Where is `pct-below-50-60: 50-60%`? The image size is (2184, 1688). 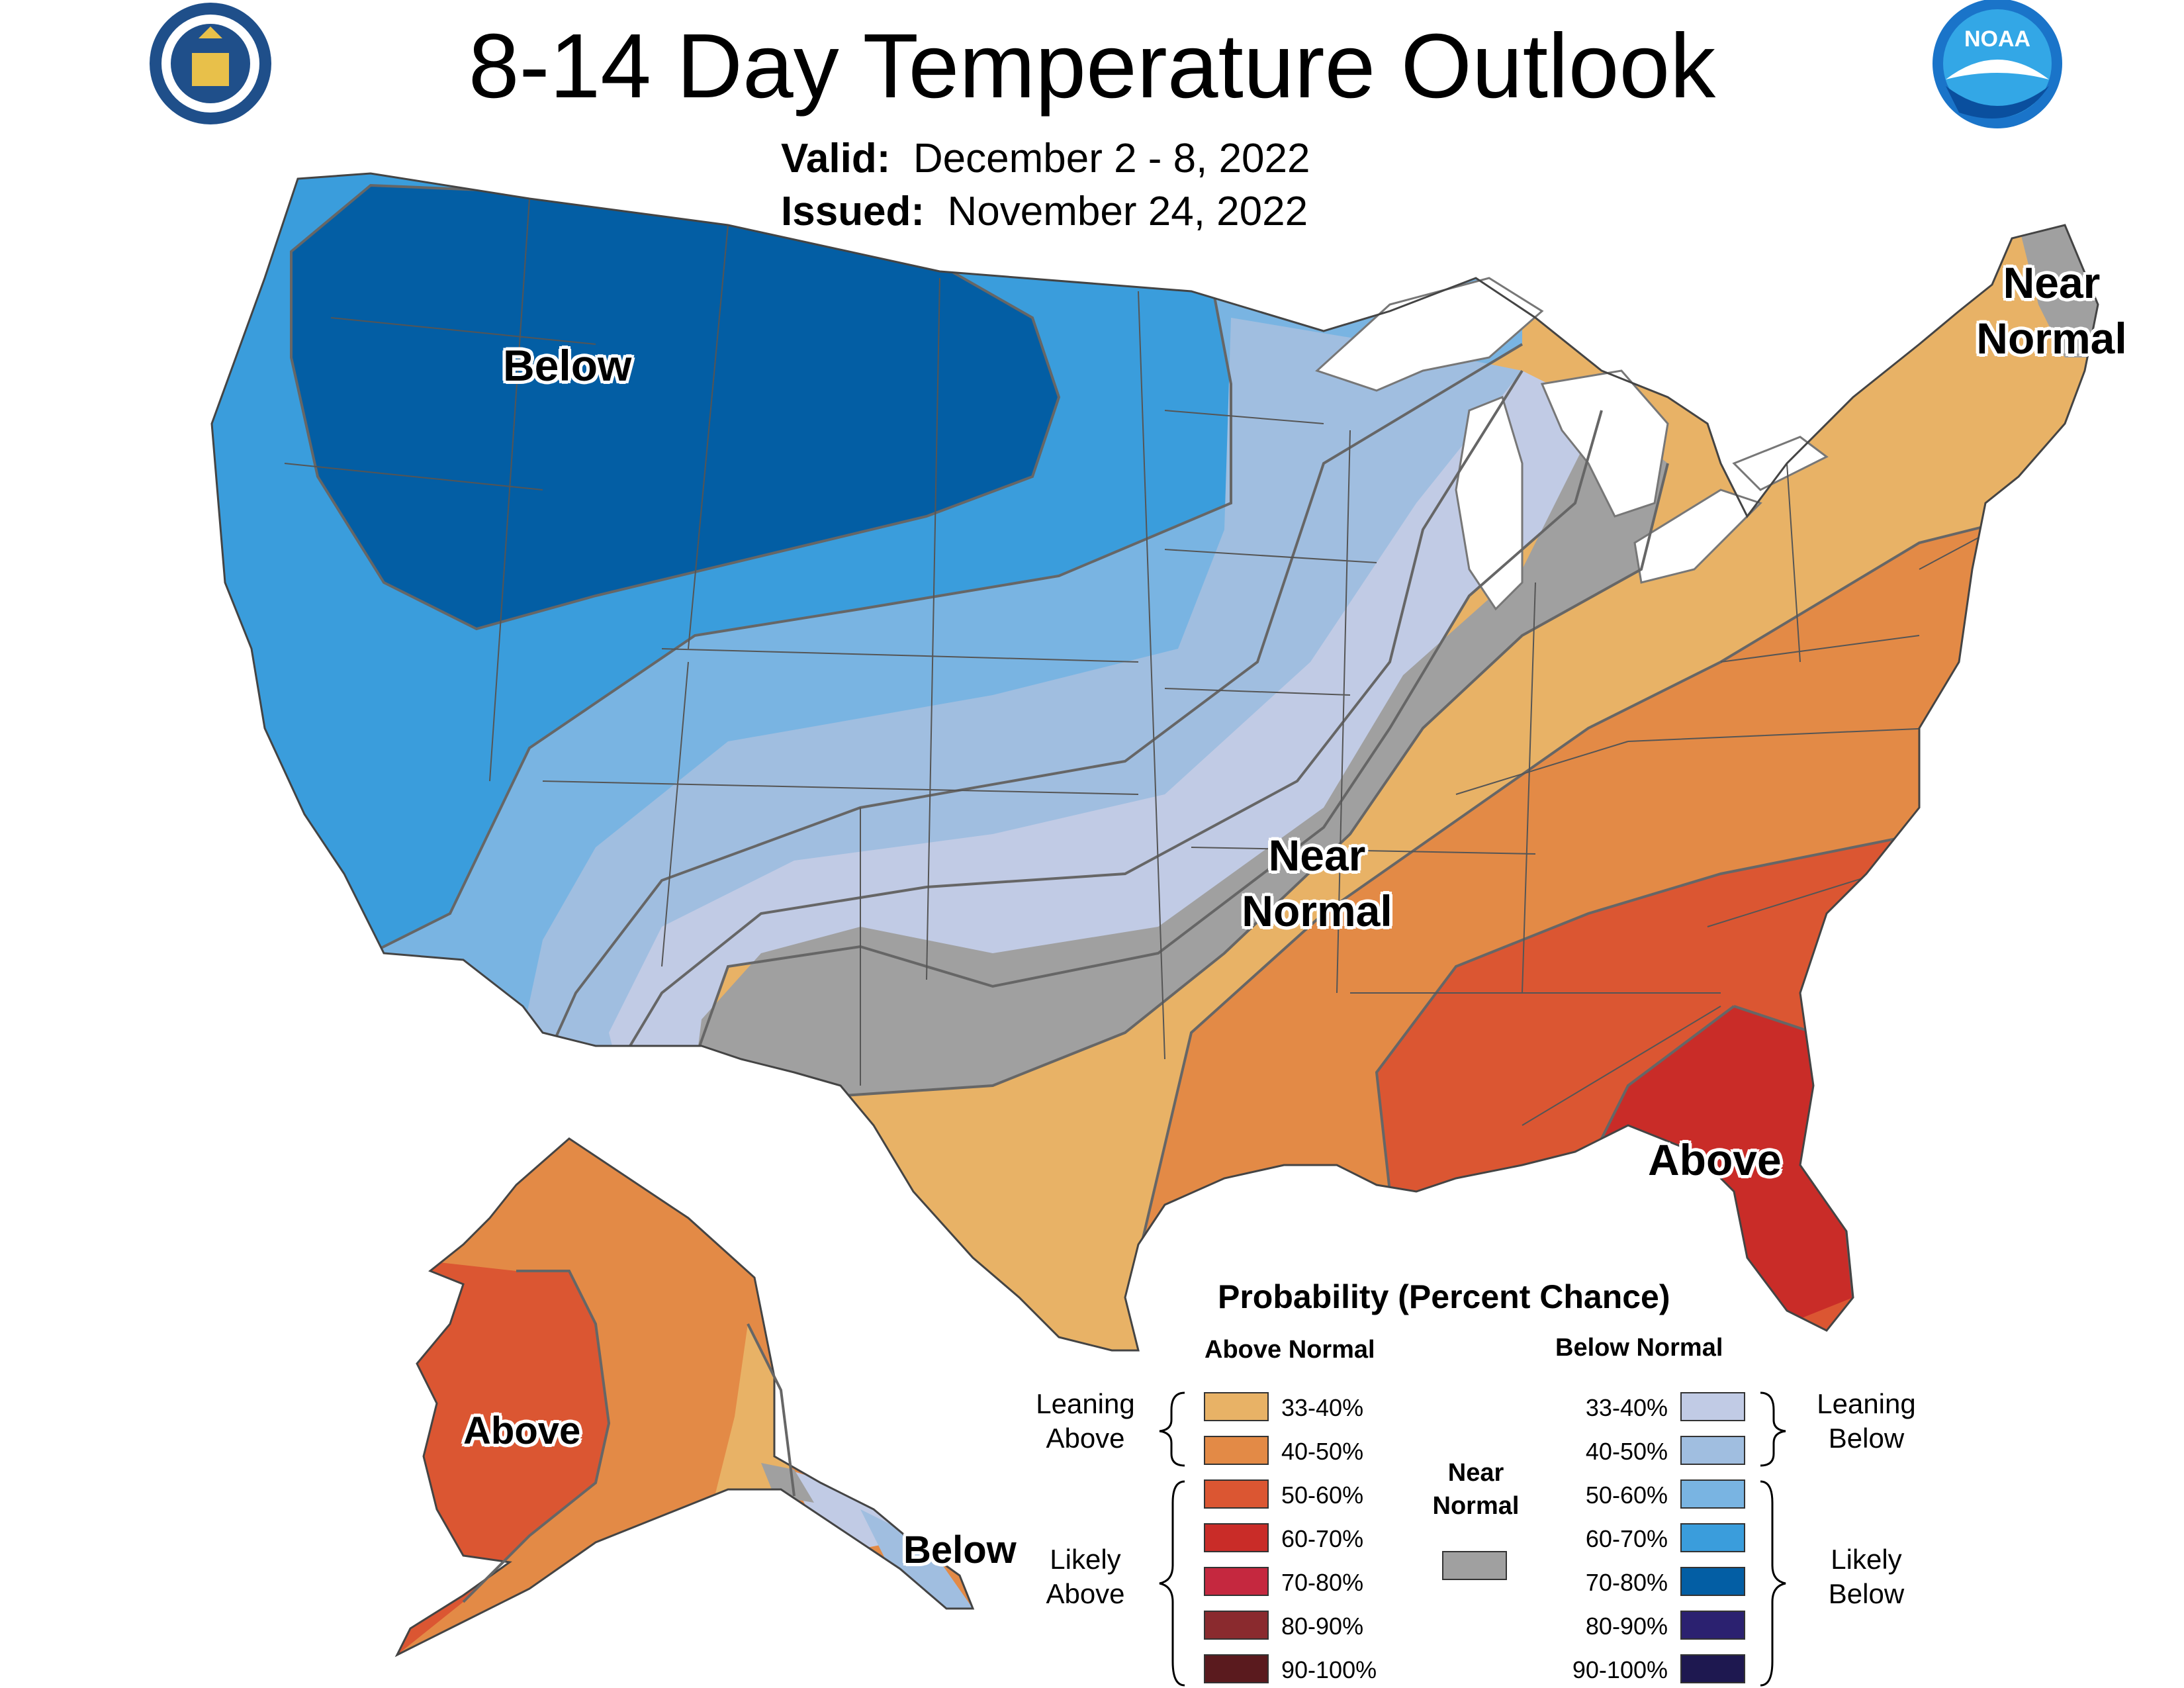 pct-below-50-60: 50-60% is located at coordinates (1627, 1495).